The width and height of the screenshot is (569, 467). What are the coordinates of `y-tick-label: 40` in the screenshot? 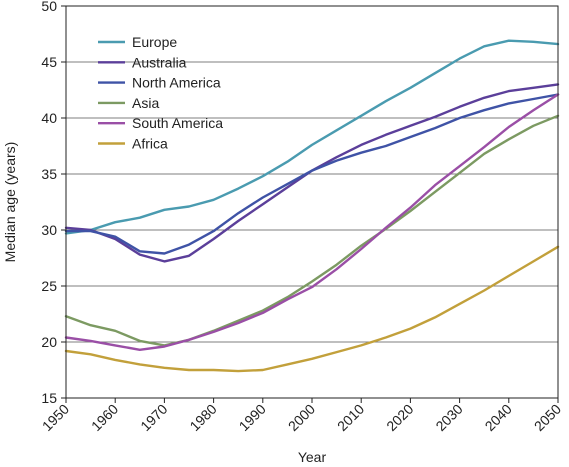 It's located at (49, 118).